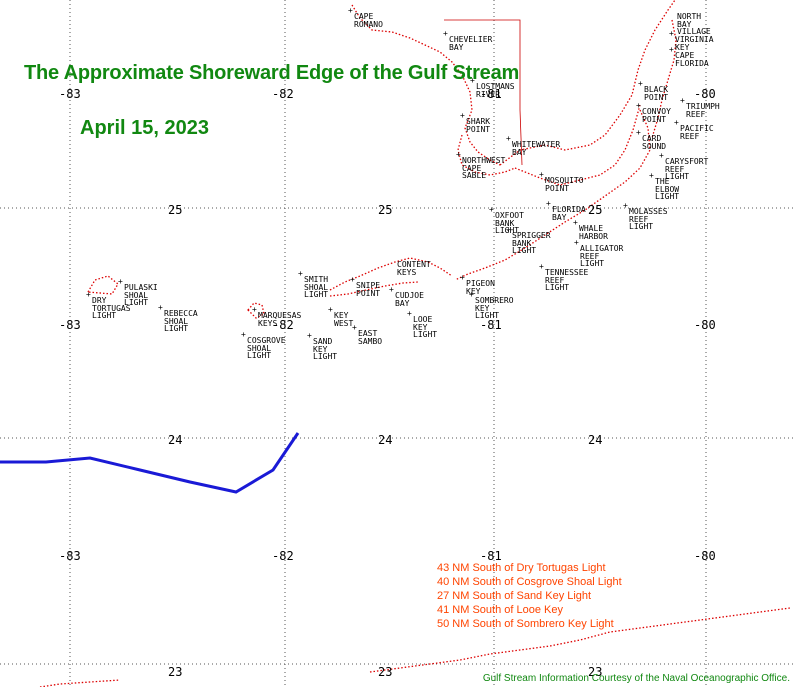 This screenshot has width=794, height=687. I want to click on place-label: CONTENT KEYS, so click(414, 268).